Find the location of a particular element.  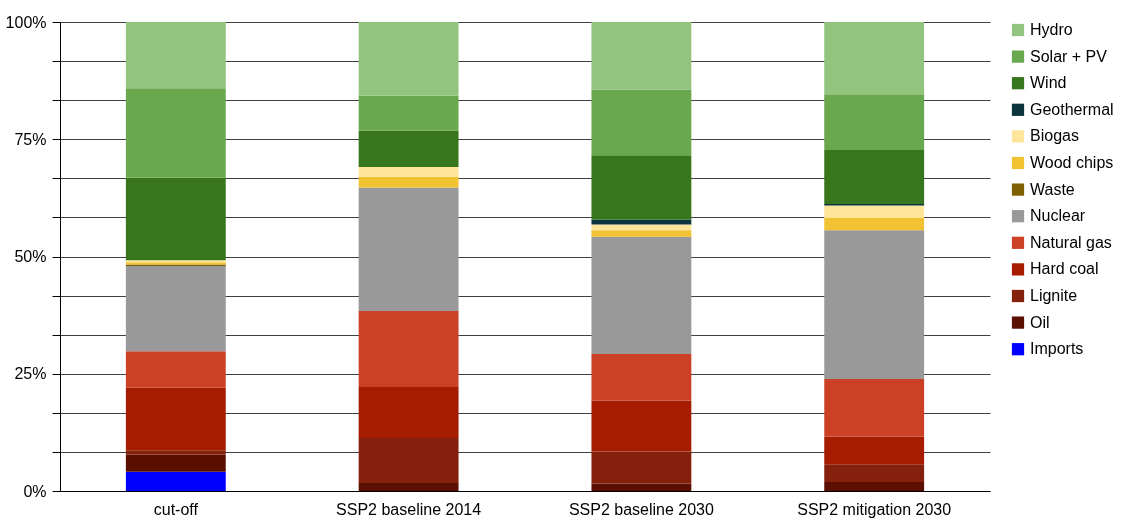

y-tick-label: 25% is located at coordinates (30, 374).